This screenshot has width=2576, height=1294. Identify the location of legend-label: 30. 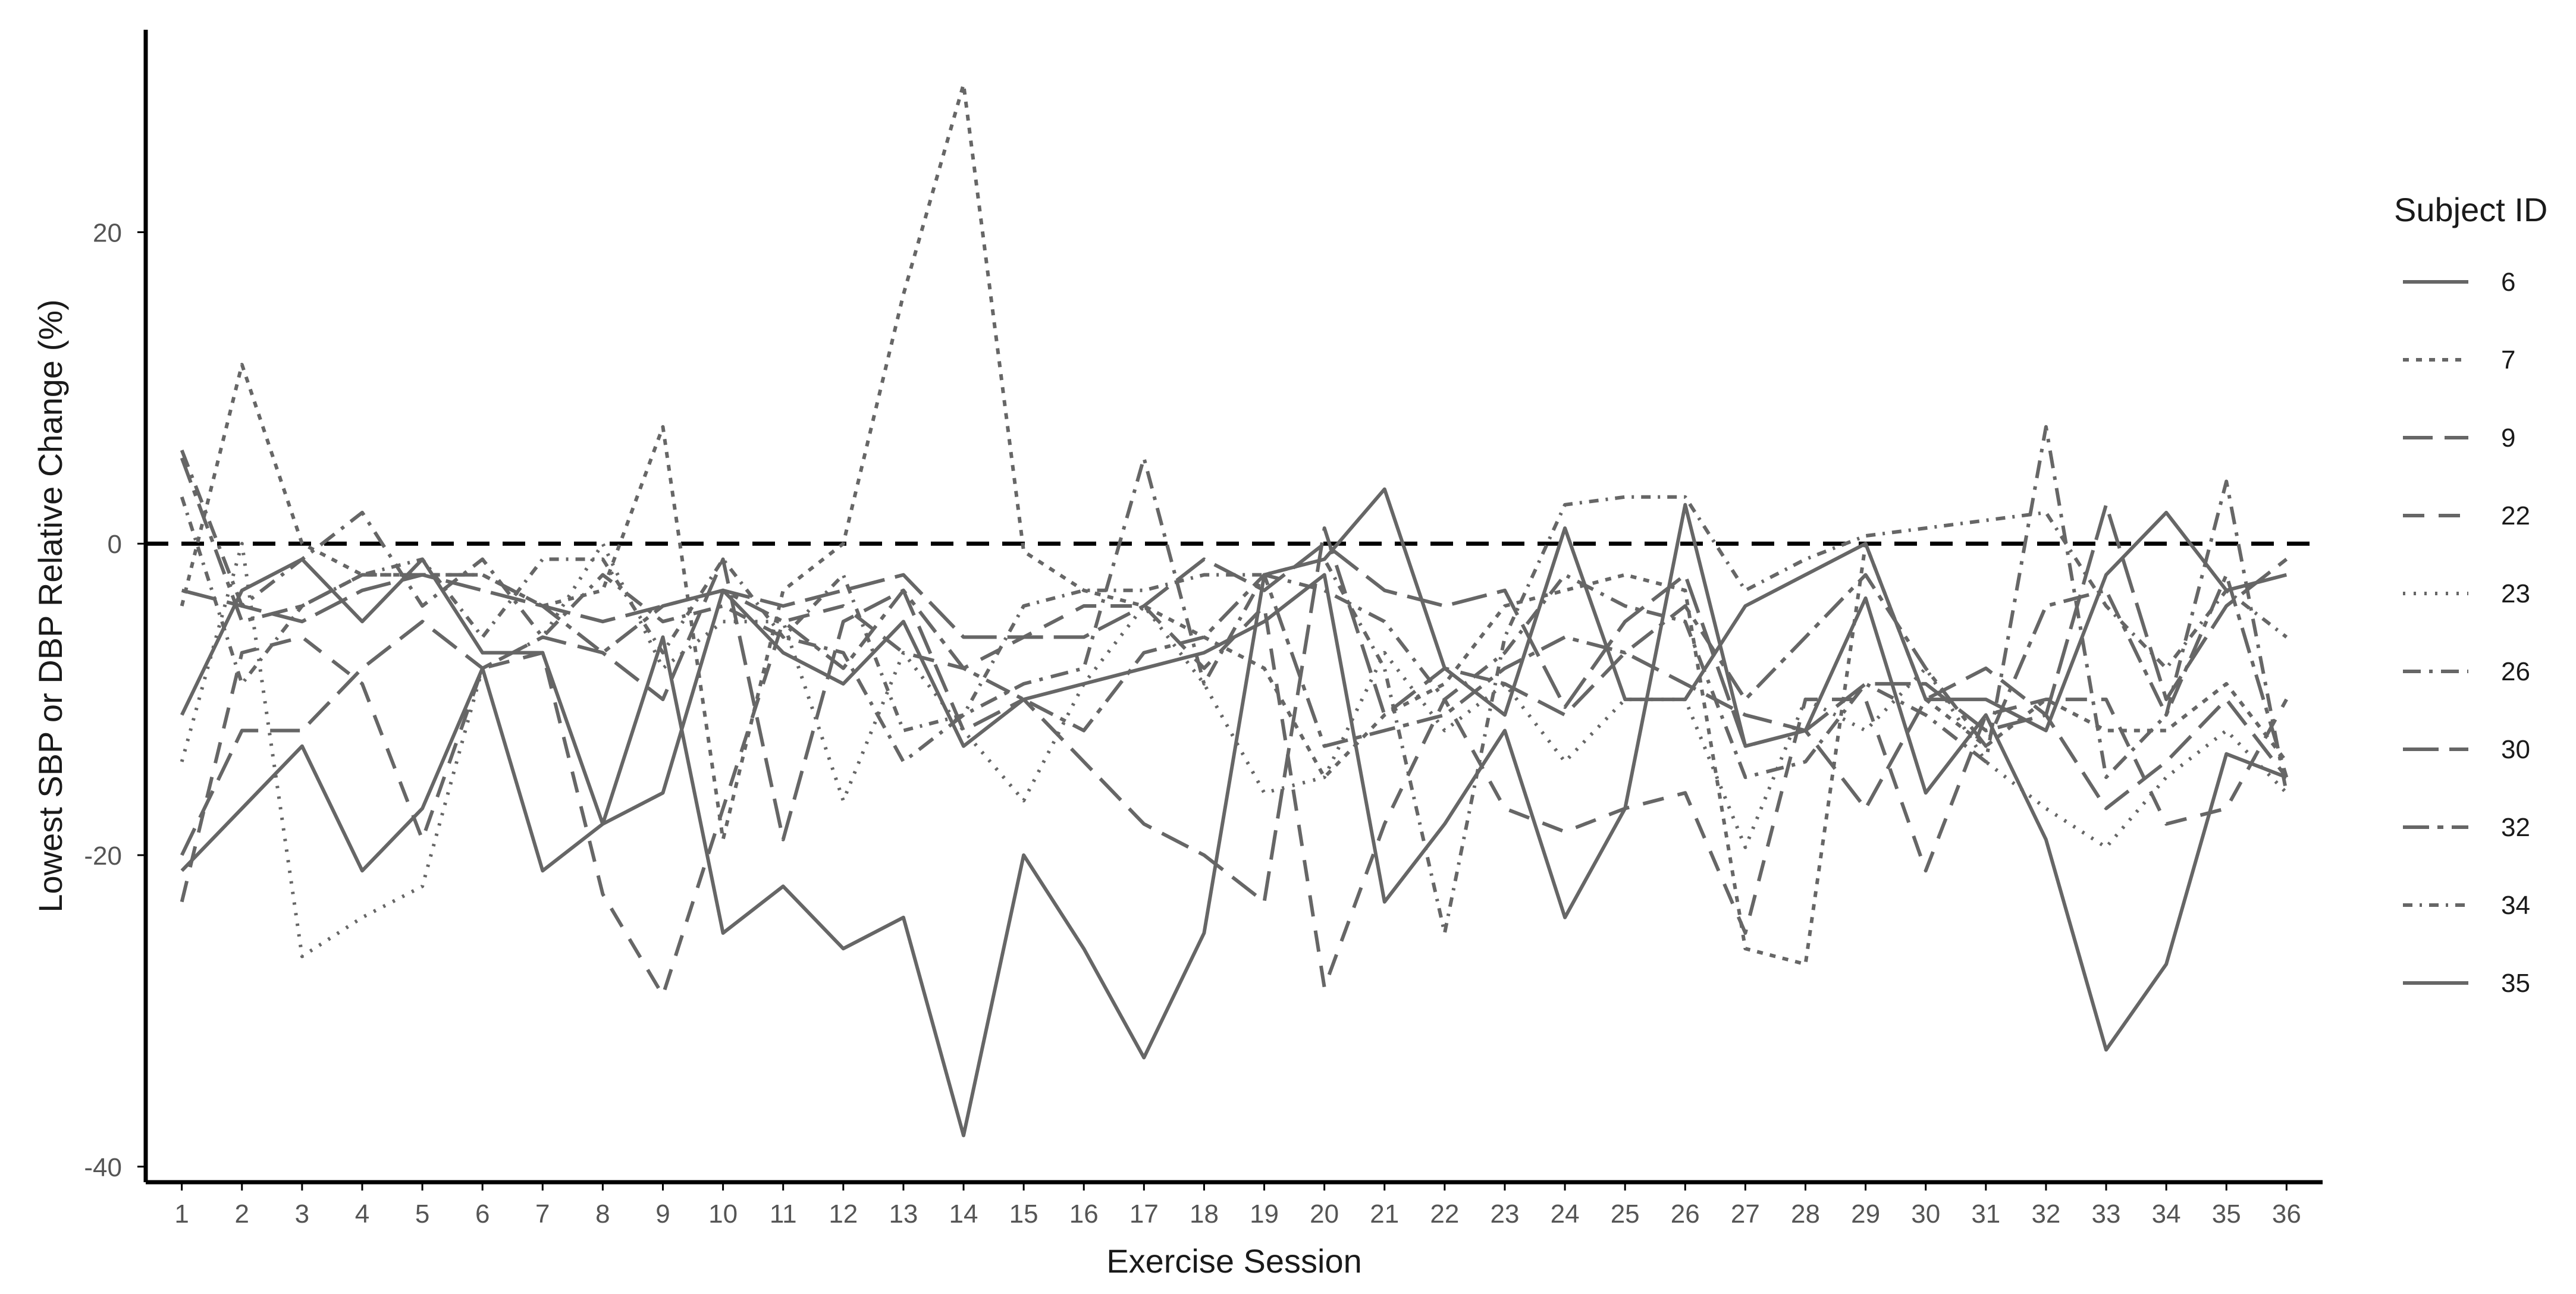
(2515, 750).